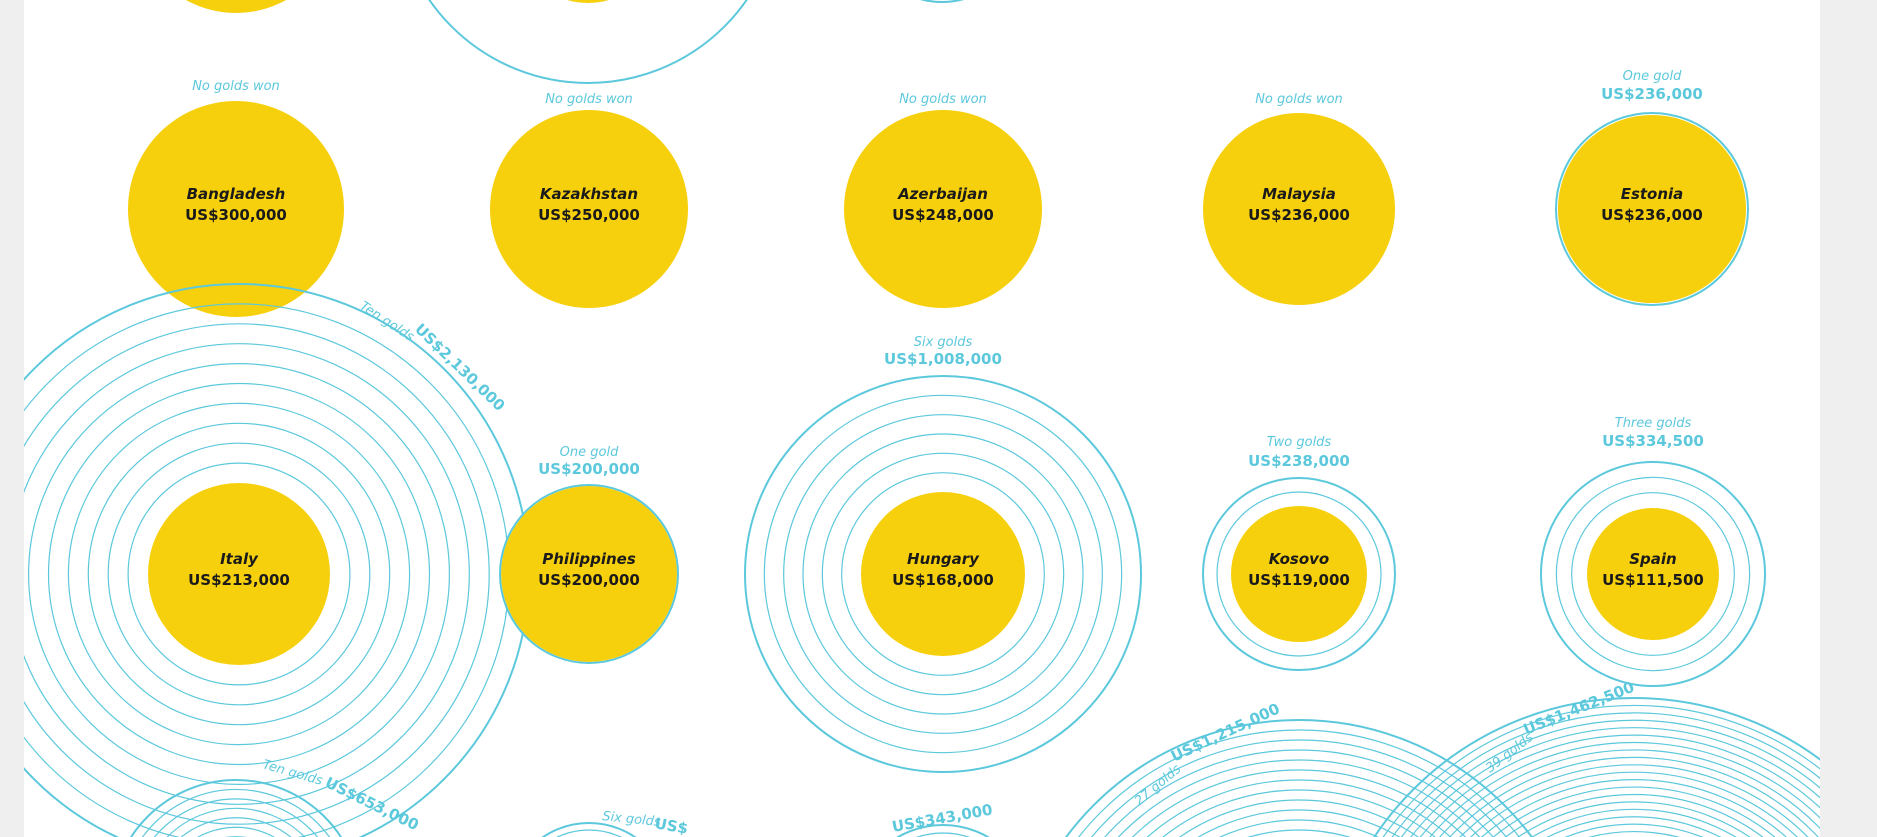  What do you see at coordinates (1299, 559) in the screenshot?
I see `country-label: Kosovo` at bounding box center [1299, 559].